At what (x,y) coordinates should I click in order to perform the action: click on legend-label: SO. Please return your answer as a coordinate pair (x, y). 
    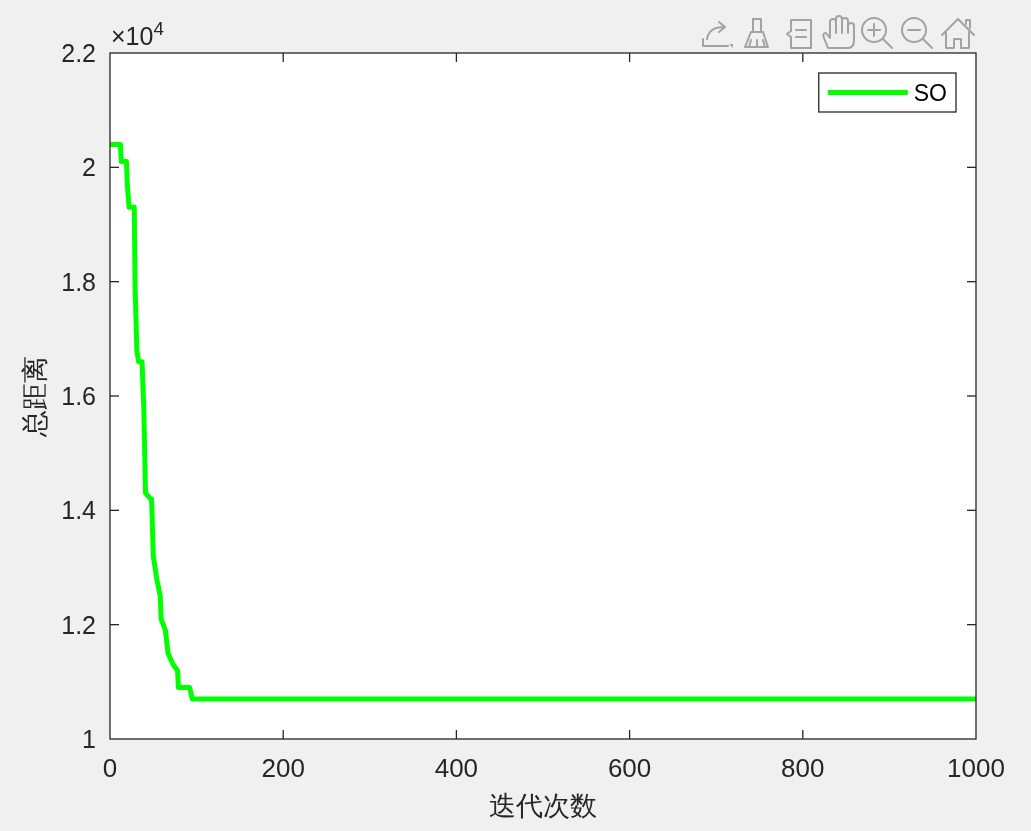
    Looking at the image, I should click on (930, 92).